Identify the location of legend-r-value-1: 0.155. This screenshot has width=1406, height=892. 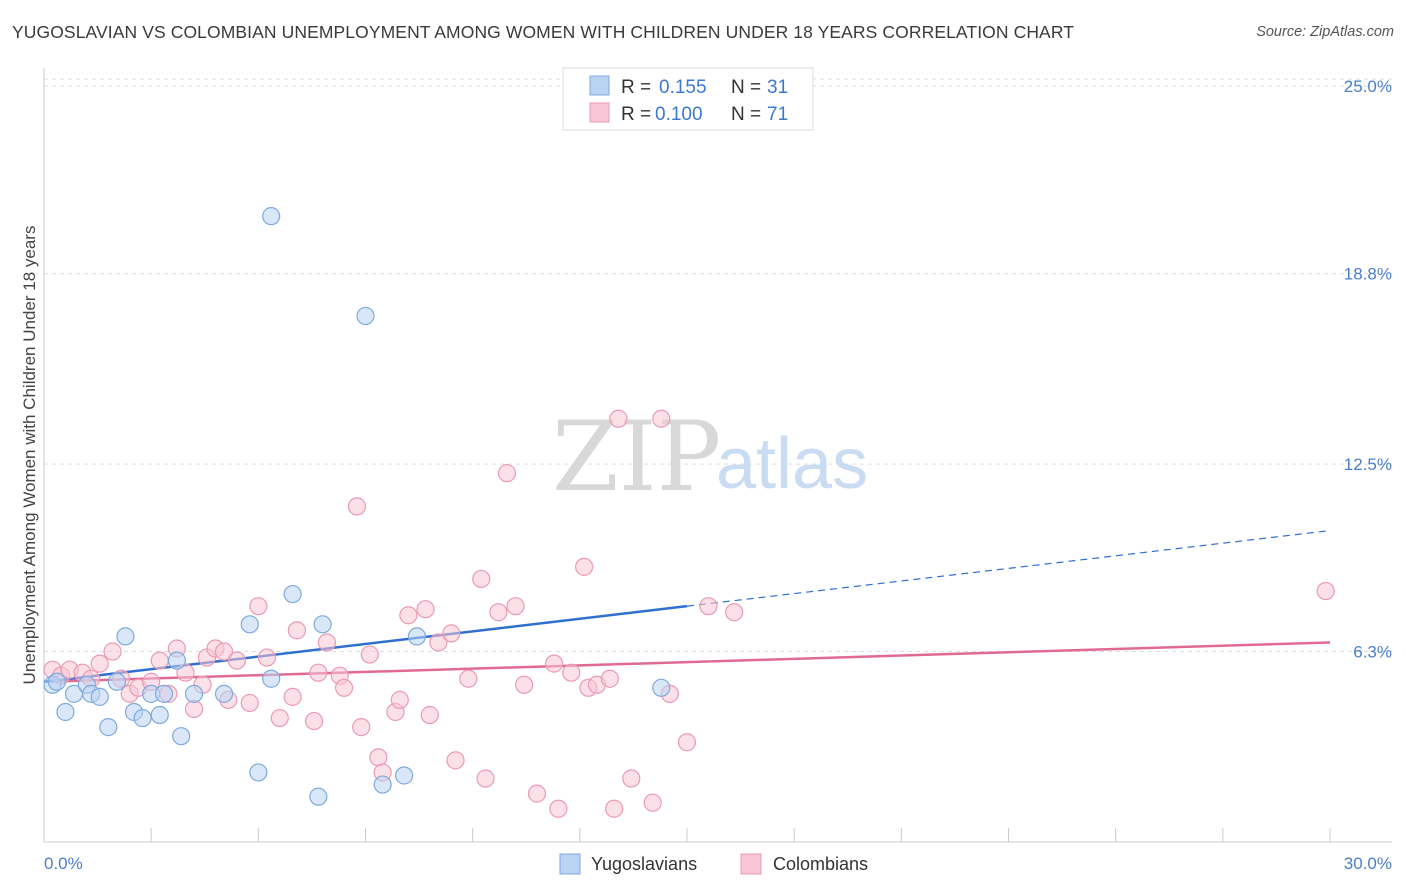
(683, 87).